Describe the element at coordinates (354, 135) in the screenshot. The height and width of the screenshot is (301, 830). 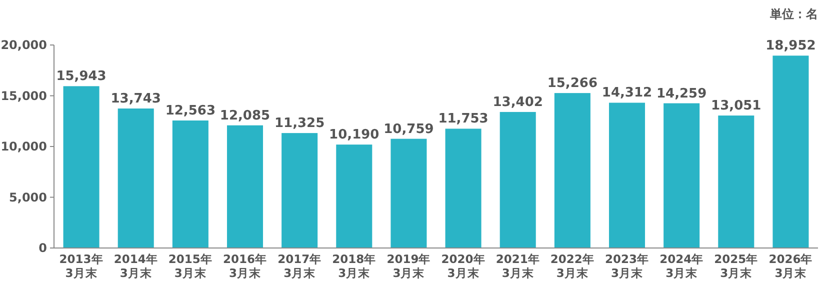
I see `data-label: 10,190` at that location.